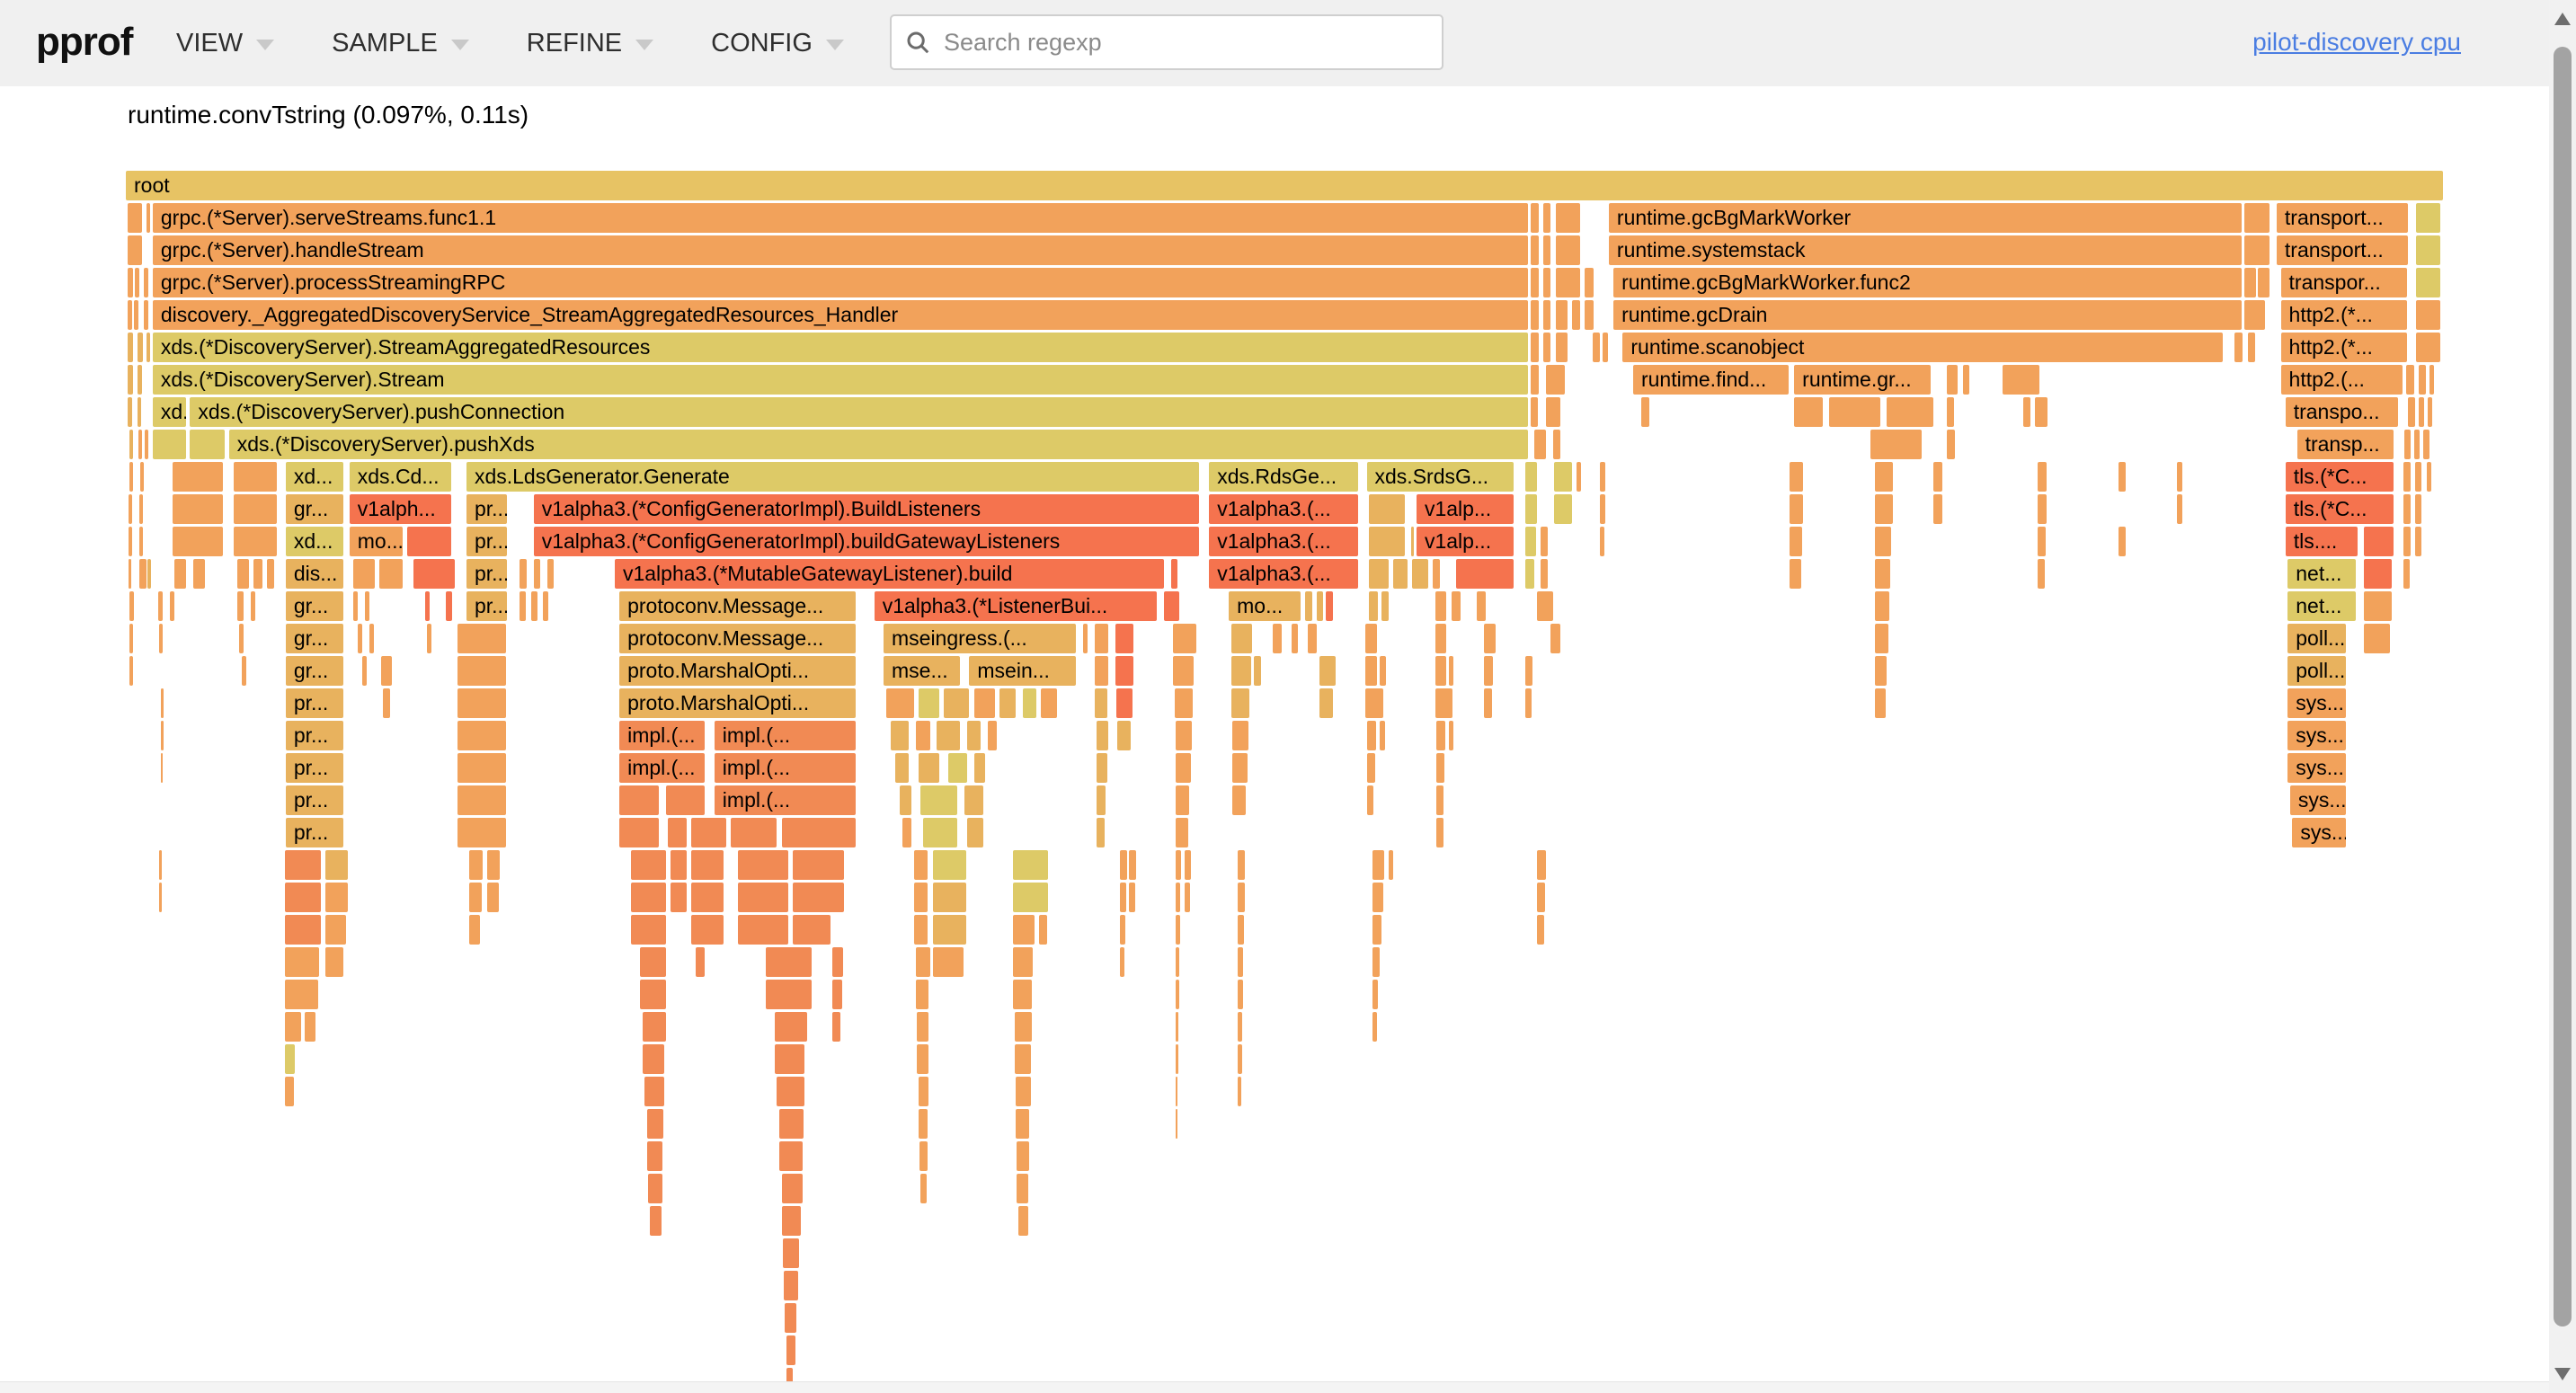 This screenshot has width=2576, height=1393. I want to click on vertical-scrollbar, so click(2562, 696).